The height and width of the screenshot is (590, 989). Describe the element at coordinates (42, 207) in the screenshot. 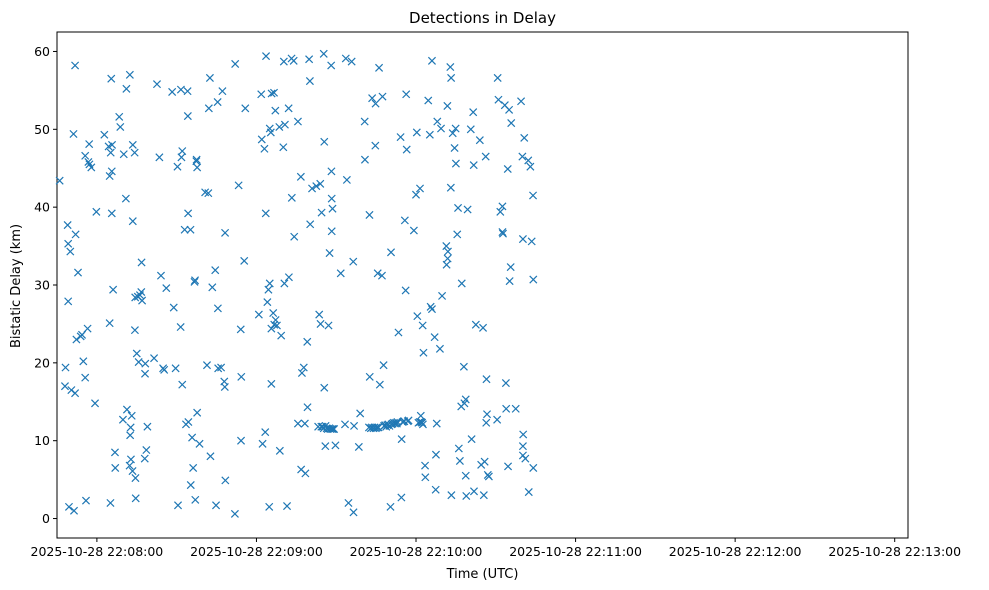

I see `y-tick-label: 40` at that location.